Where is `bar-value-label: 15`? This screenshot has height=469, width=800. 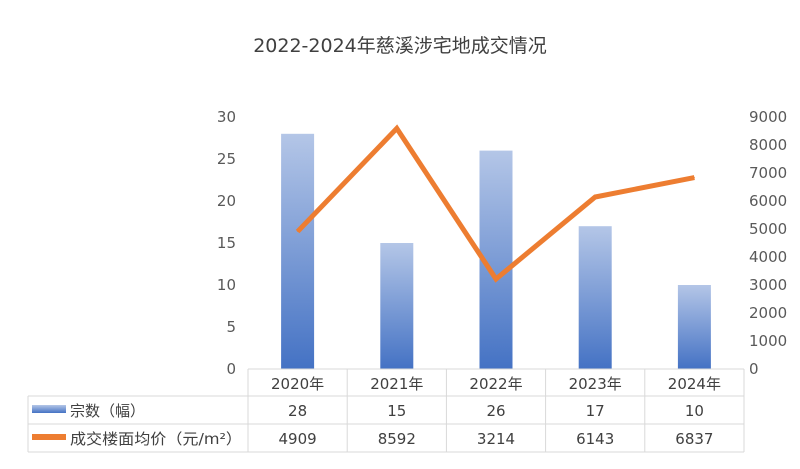
bar-value-label: 15 is located at coordinates (396, 411).